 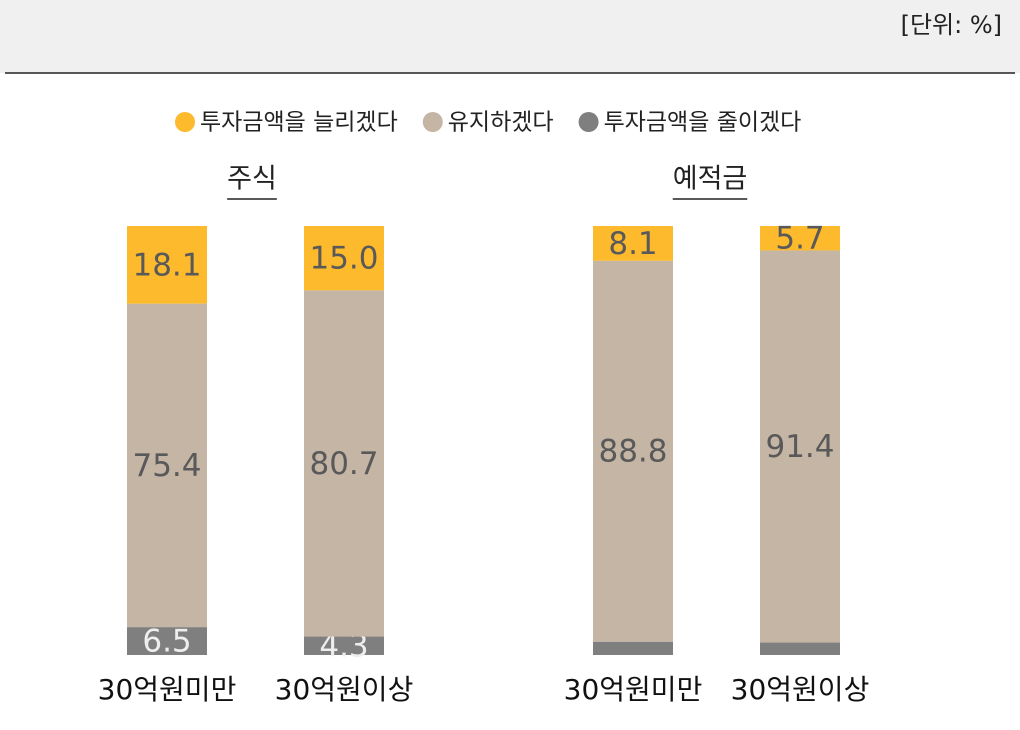 I want to click on value-label: 8.1, so click(x=632, y=244).